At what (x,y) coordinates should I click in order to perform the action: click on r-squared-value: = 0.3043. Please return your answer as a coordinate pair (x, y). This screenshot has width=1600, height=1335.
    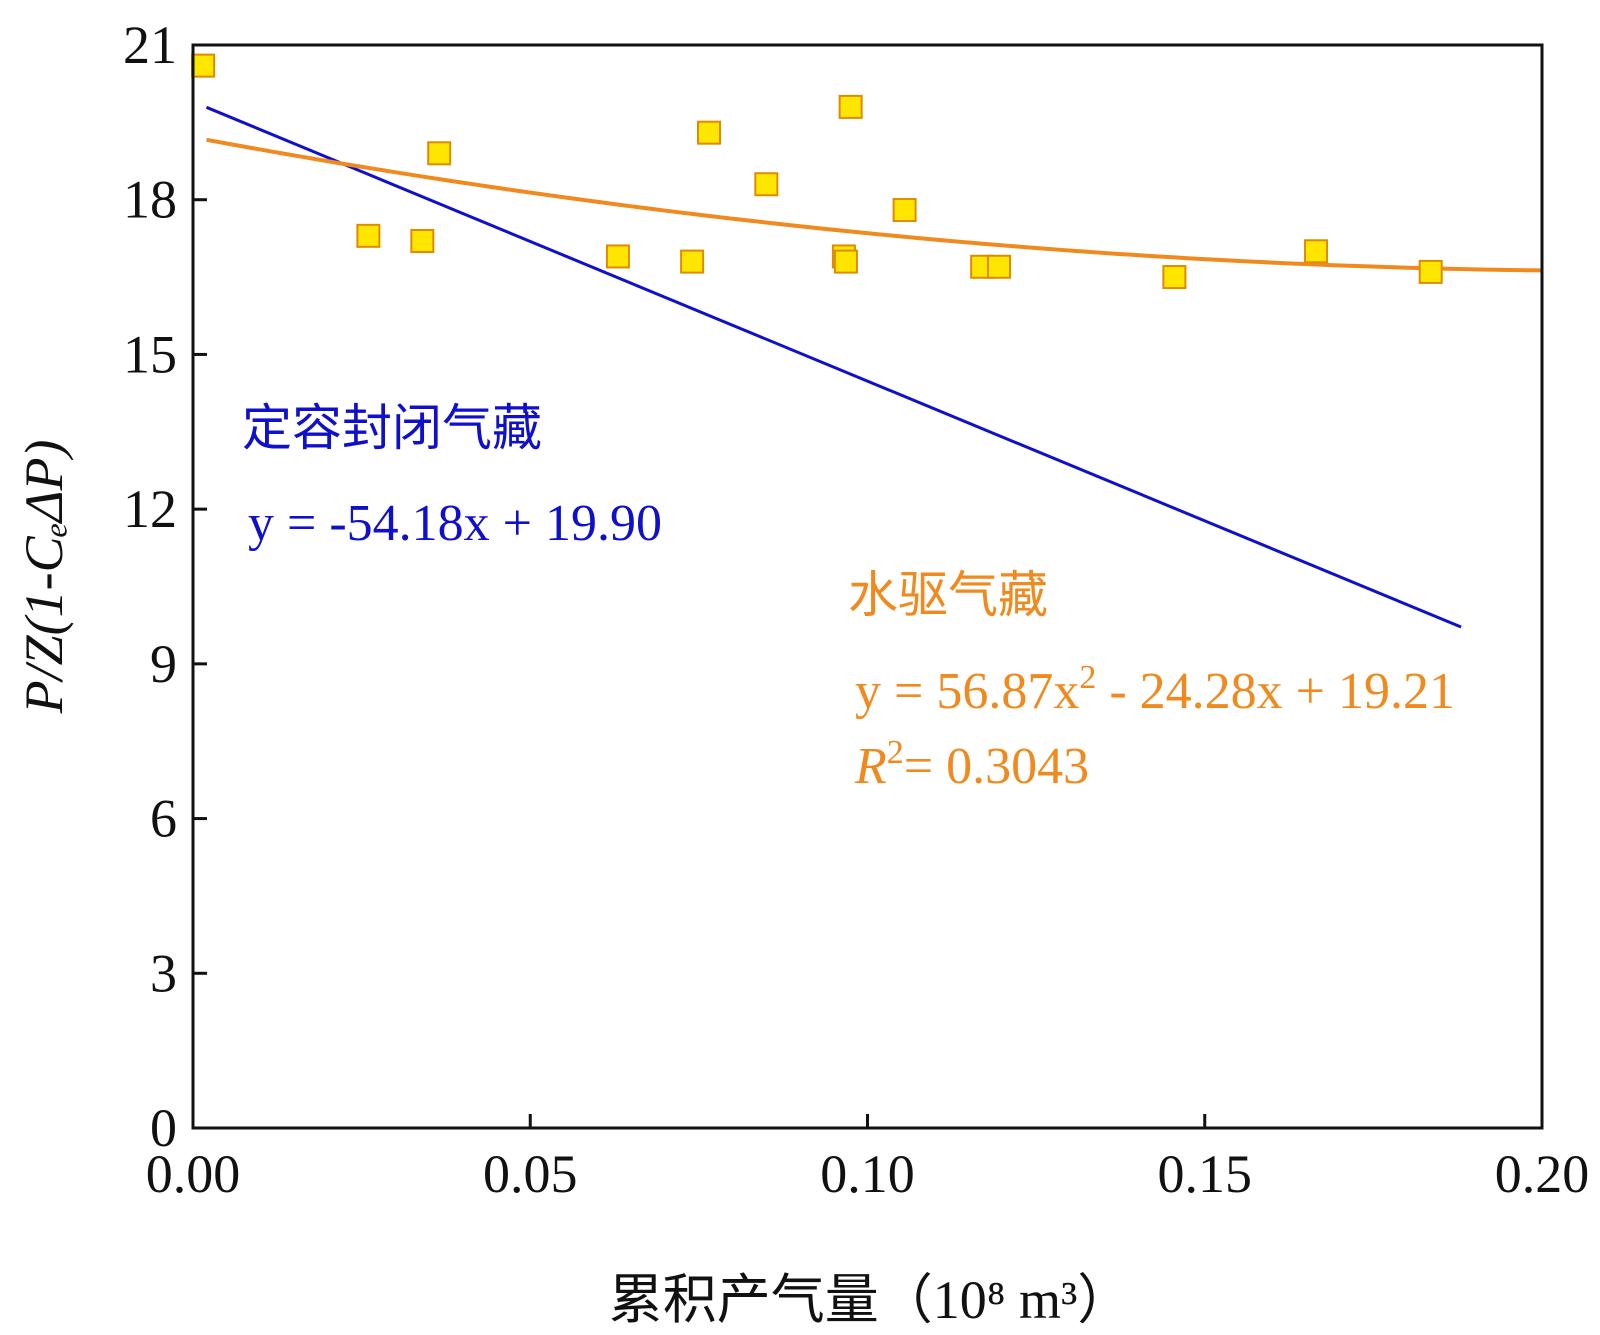
    Looking at the image, I should click on (996, 766).